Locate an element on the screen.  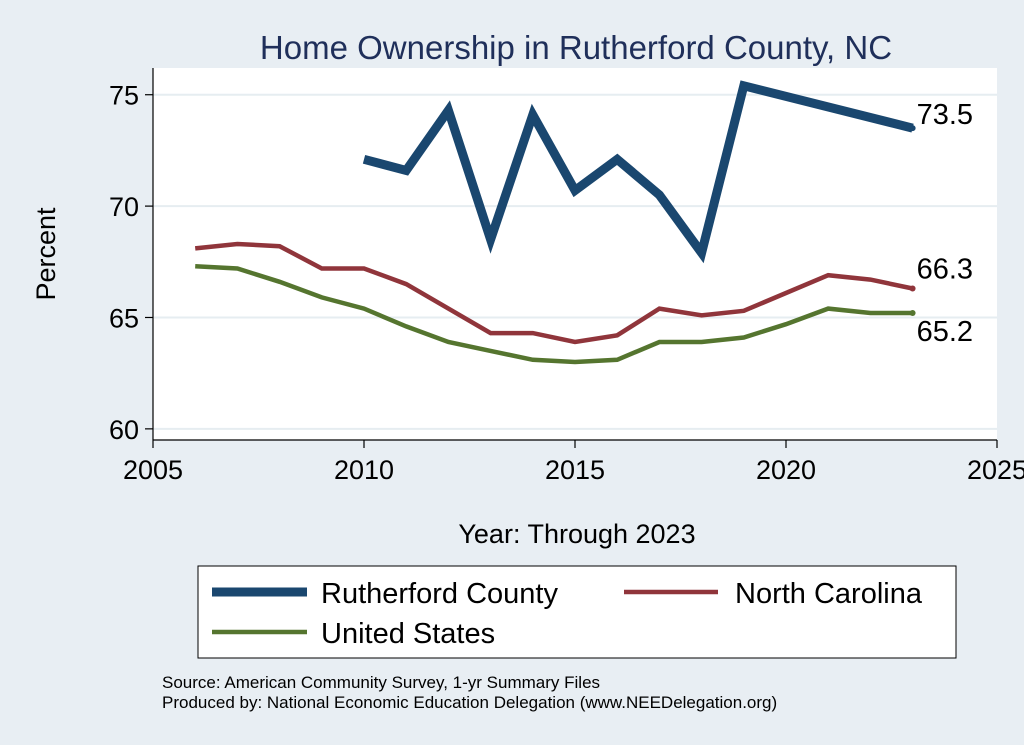
series-line-united-states is located at coordinates (554, 314).